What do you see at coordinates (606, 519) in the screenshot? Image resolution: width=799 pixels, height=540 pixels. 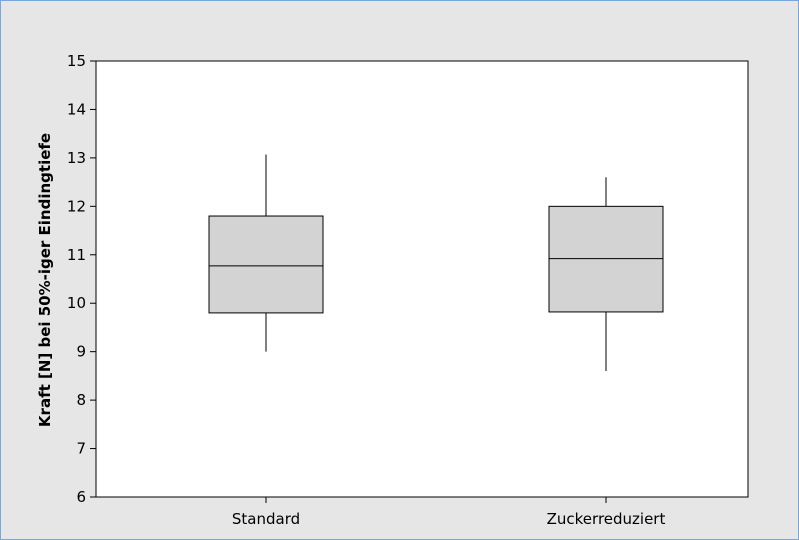 I see `x-category-label: Zuckerreduziert` at bounding box center [606, 519].